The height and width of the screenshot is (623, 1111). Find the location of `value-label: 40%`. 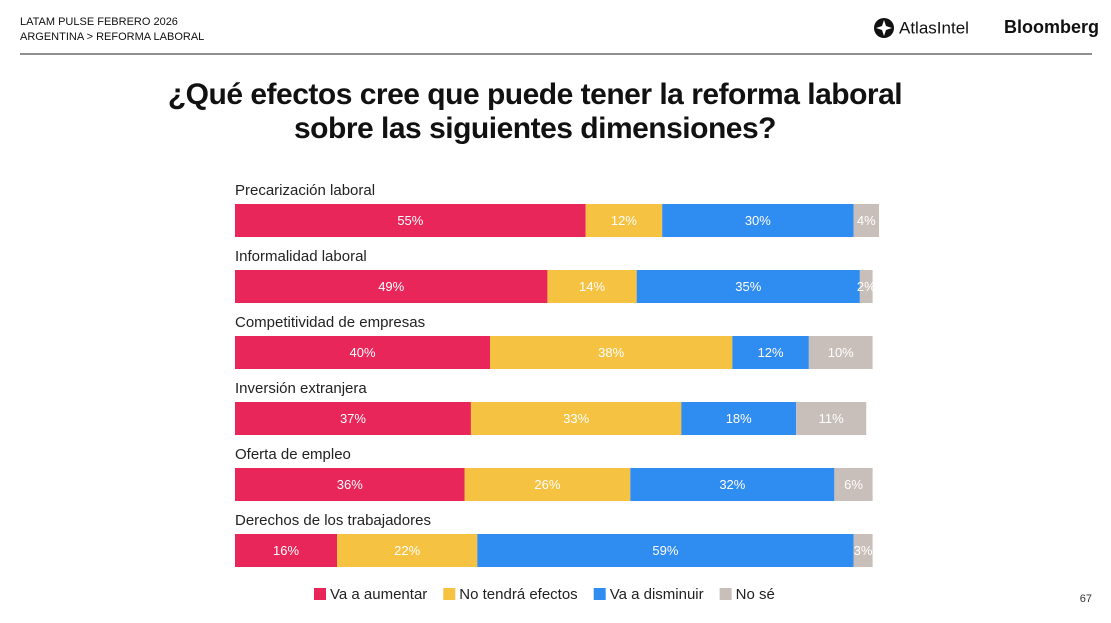

value-label: 40% is located at coordinates (363, 352).